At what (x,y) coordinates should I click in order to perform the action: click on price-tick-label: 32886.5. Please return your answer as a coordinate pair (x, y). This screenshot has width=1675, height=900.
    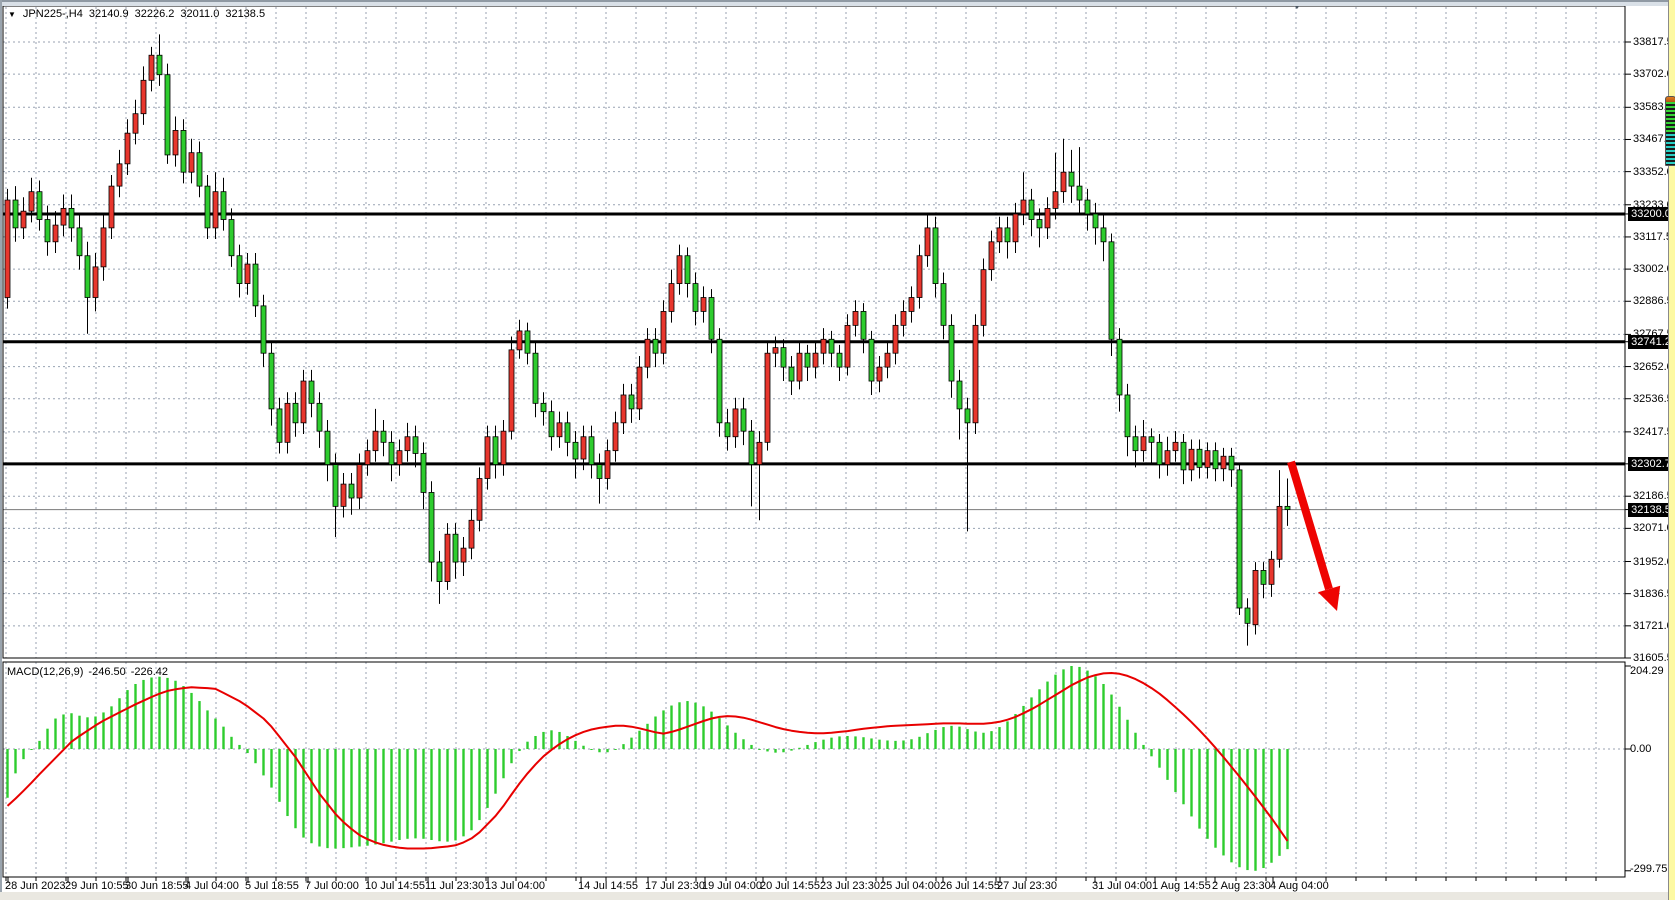
    Looking at the image, I should click on (1653, 301).